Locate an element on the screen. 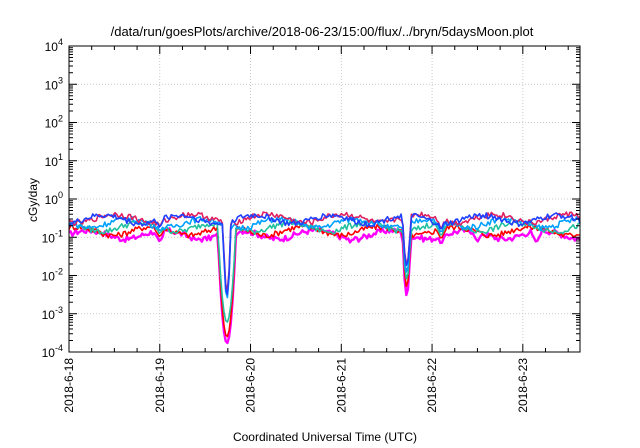 This screenshot has height=448, width=640. y-axis-label: cGy/day is located at coordinates (33, 200).